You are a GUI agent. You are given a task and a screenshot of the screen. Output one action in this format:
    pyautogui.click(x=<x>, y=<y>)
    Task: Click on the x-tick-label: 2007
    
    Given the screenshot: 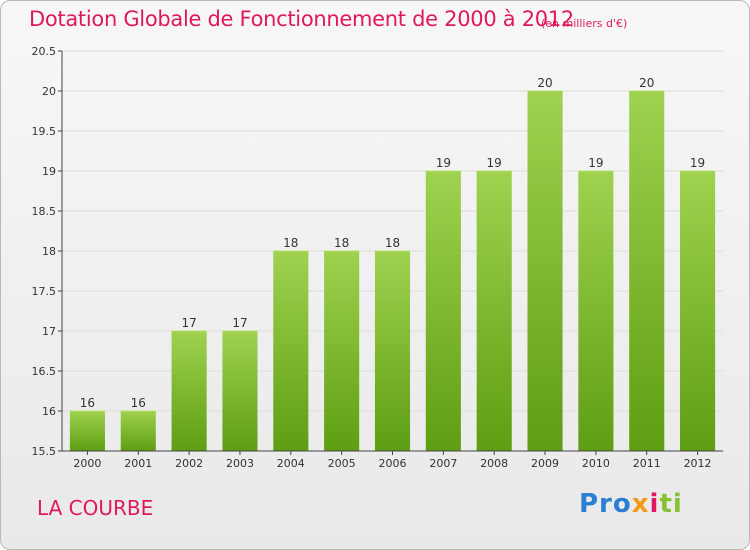 What is the action you would take?
    pyautogui.click(x=443, y=463)
    